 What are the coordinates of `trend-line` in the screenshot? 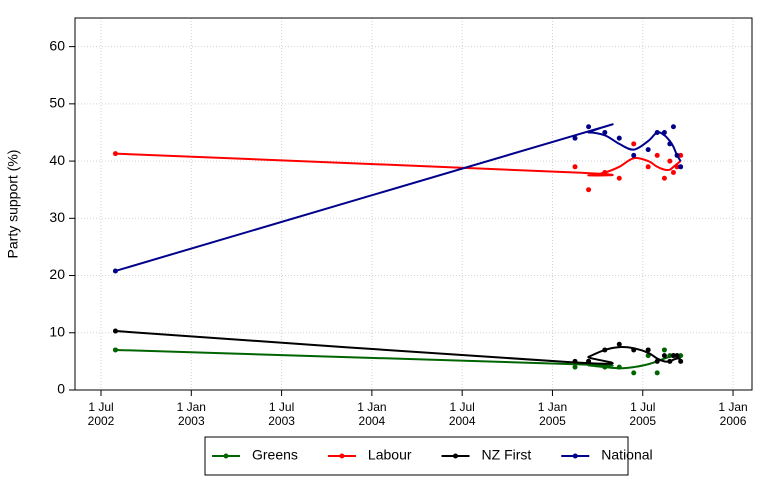 It's located at (398, 164).